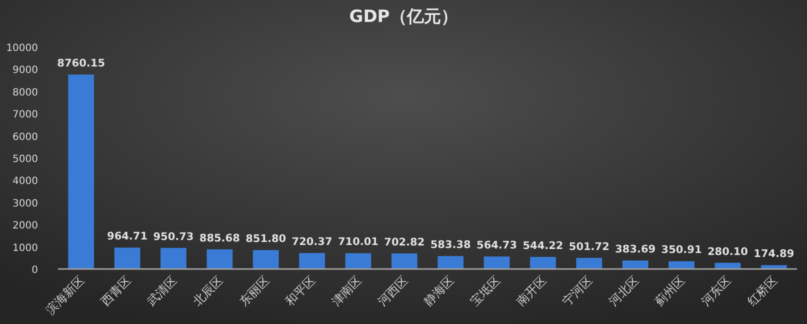 Image resolution: width=807 pixels, height=324 pixels. Describe the element at coordinates (25, 137) in the screenshot. I see `y-tick-label: 6000` at that location.